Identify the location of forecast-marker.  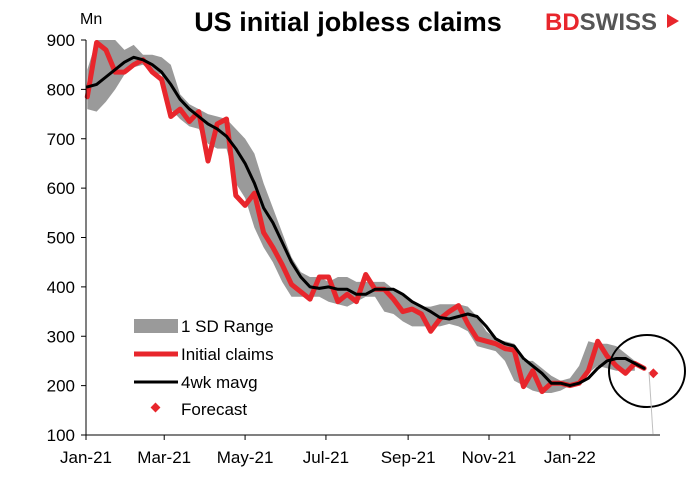
(653, 373).